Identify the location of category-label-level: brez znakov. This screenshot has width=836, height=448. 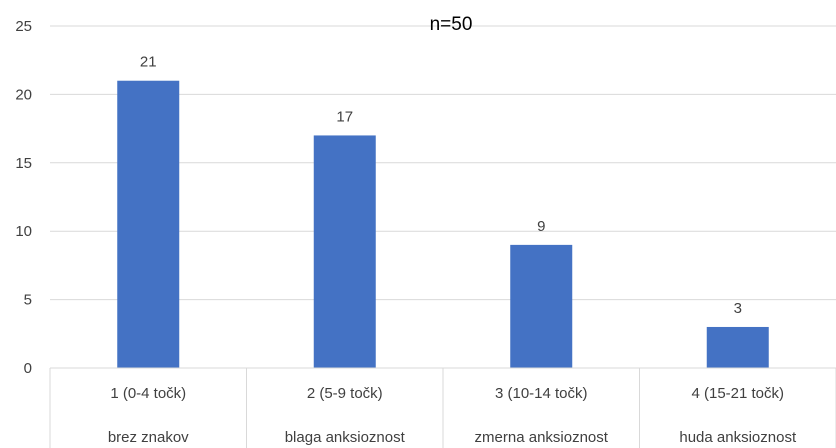
(148, 437).